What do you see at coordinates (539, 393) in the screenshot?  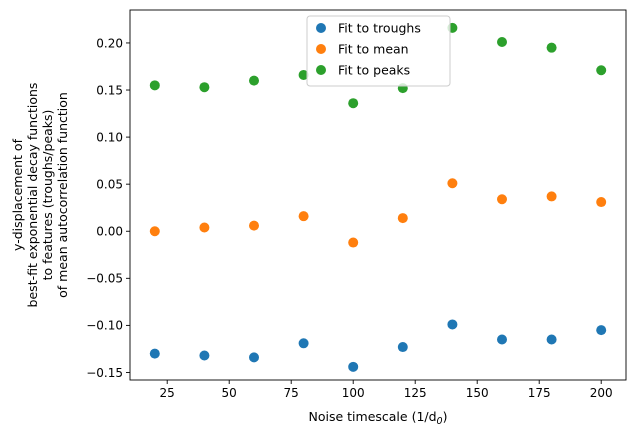 I see `x-tick-label: 175` at bounding box center [539, 393].